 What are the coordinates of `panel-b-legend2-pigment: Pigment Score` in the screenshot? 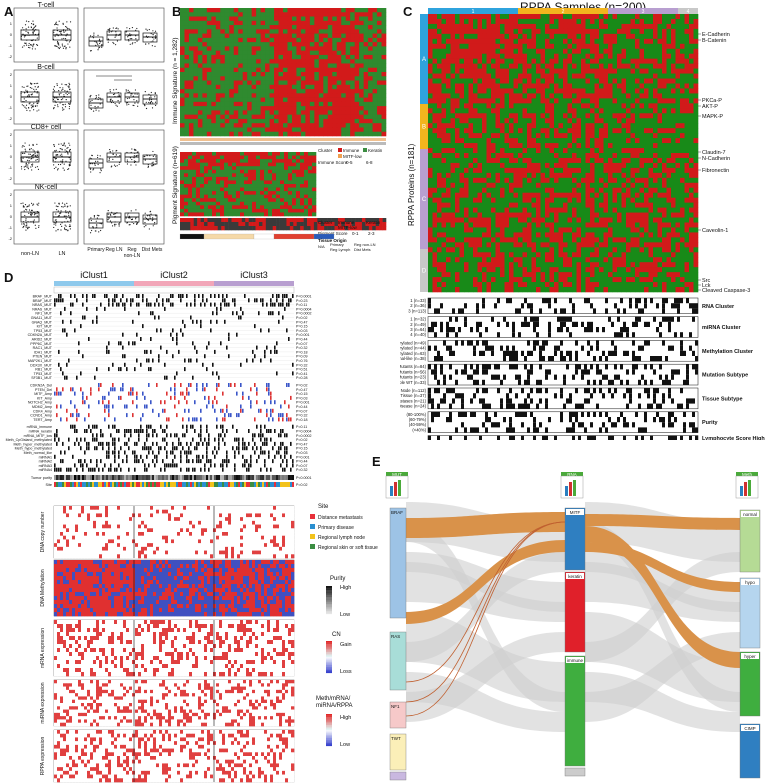 It's located at (333, 233).